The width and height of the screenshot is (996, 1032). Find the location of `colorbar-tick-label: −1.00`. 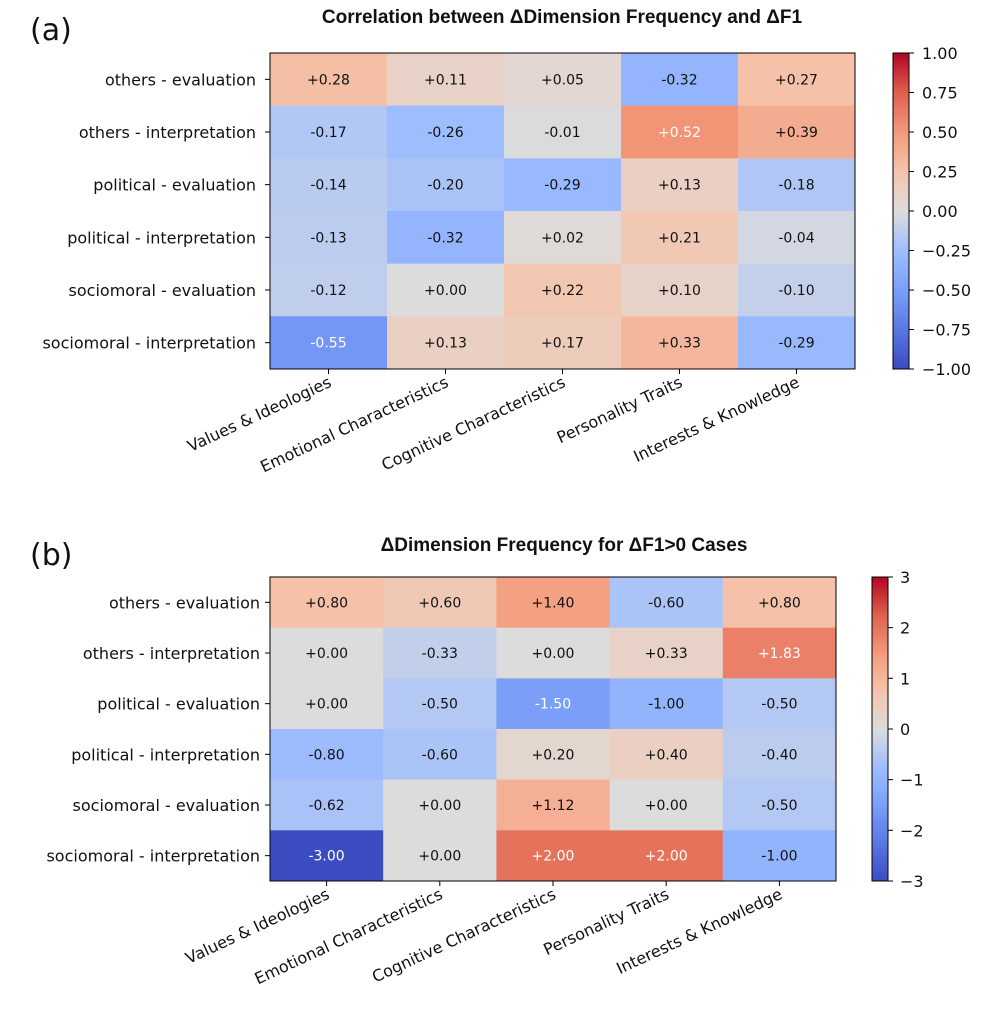

colorbar-tick-label: −1.00 is located at coordinates (946, 369).